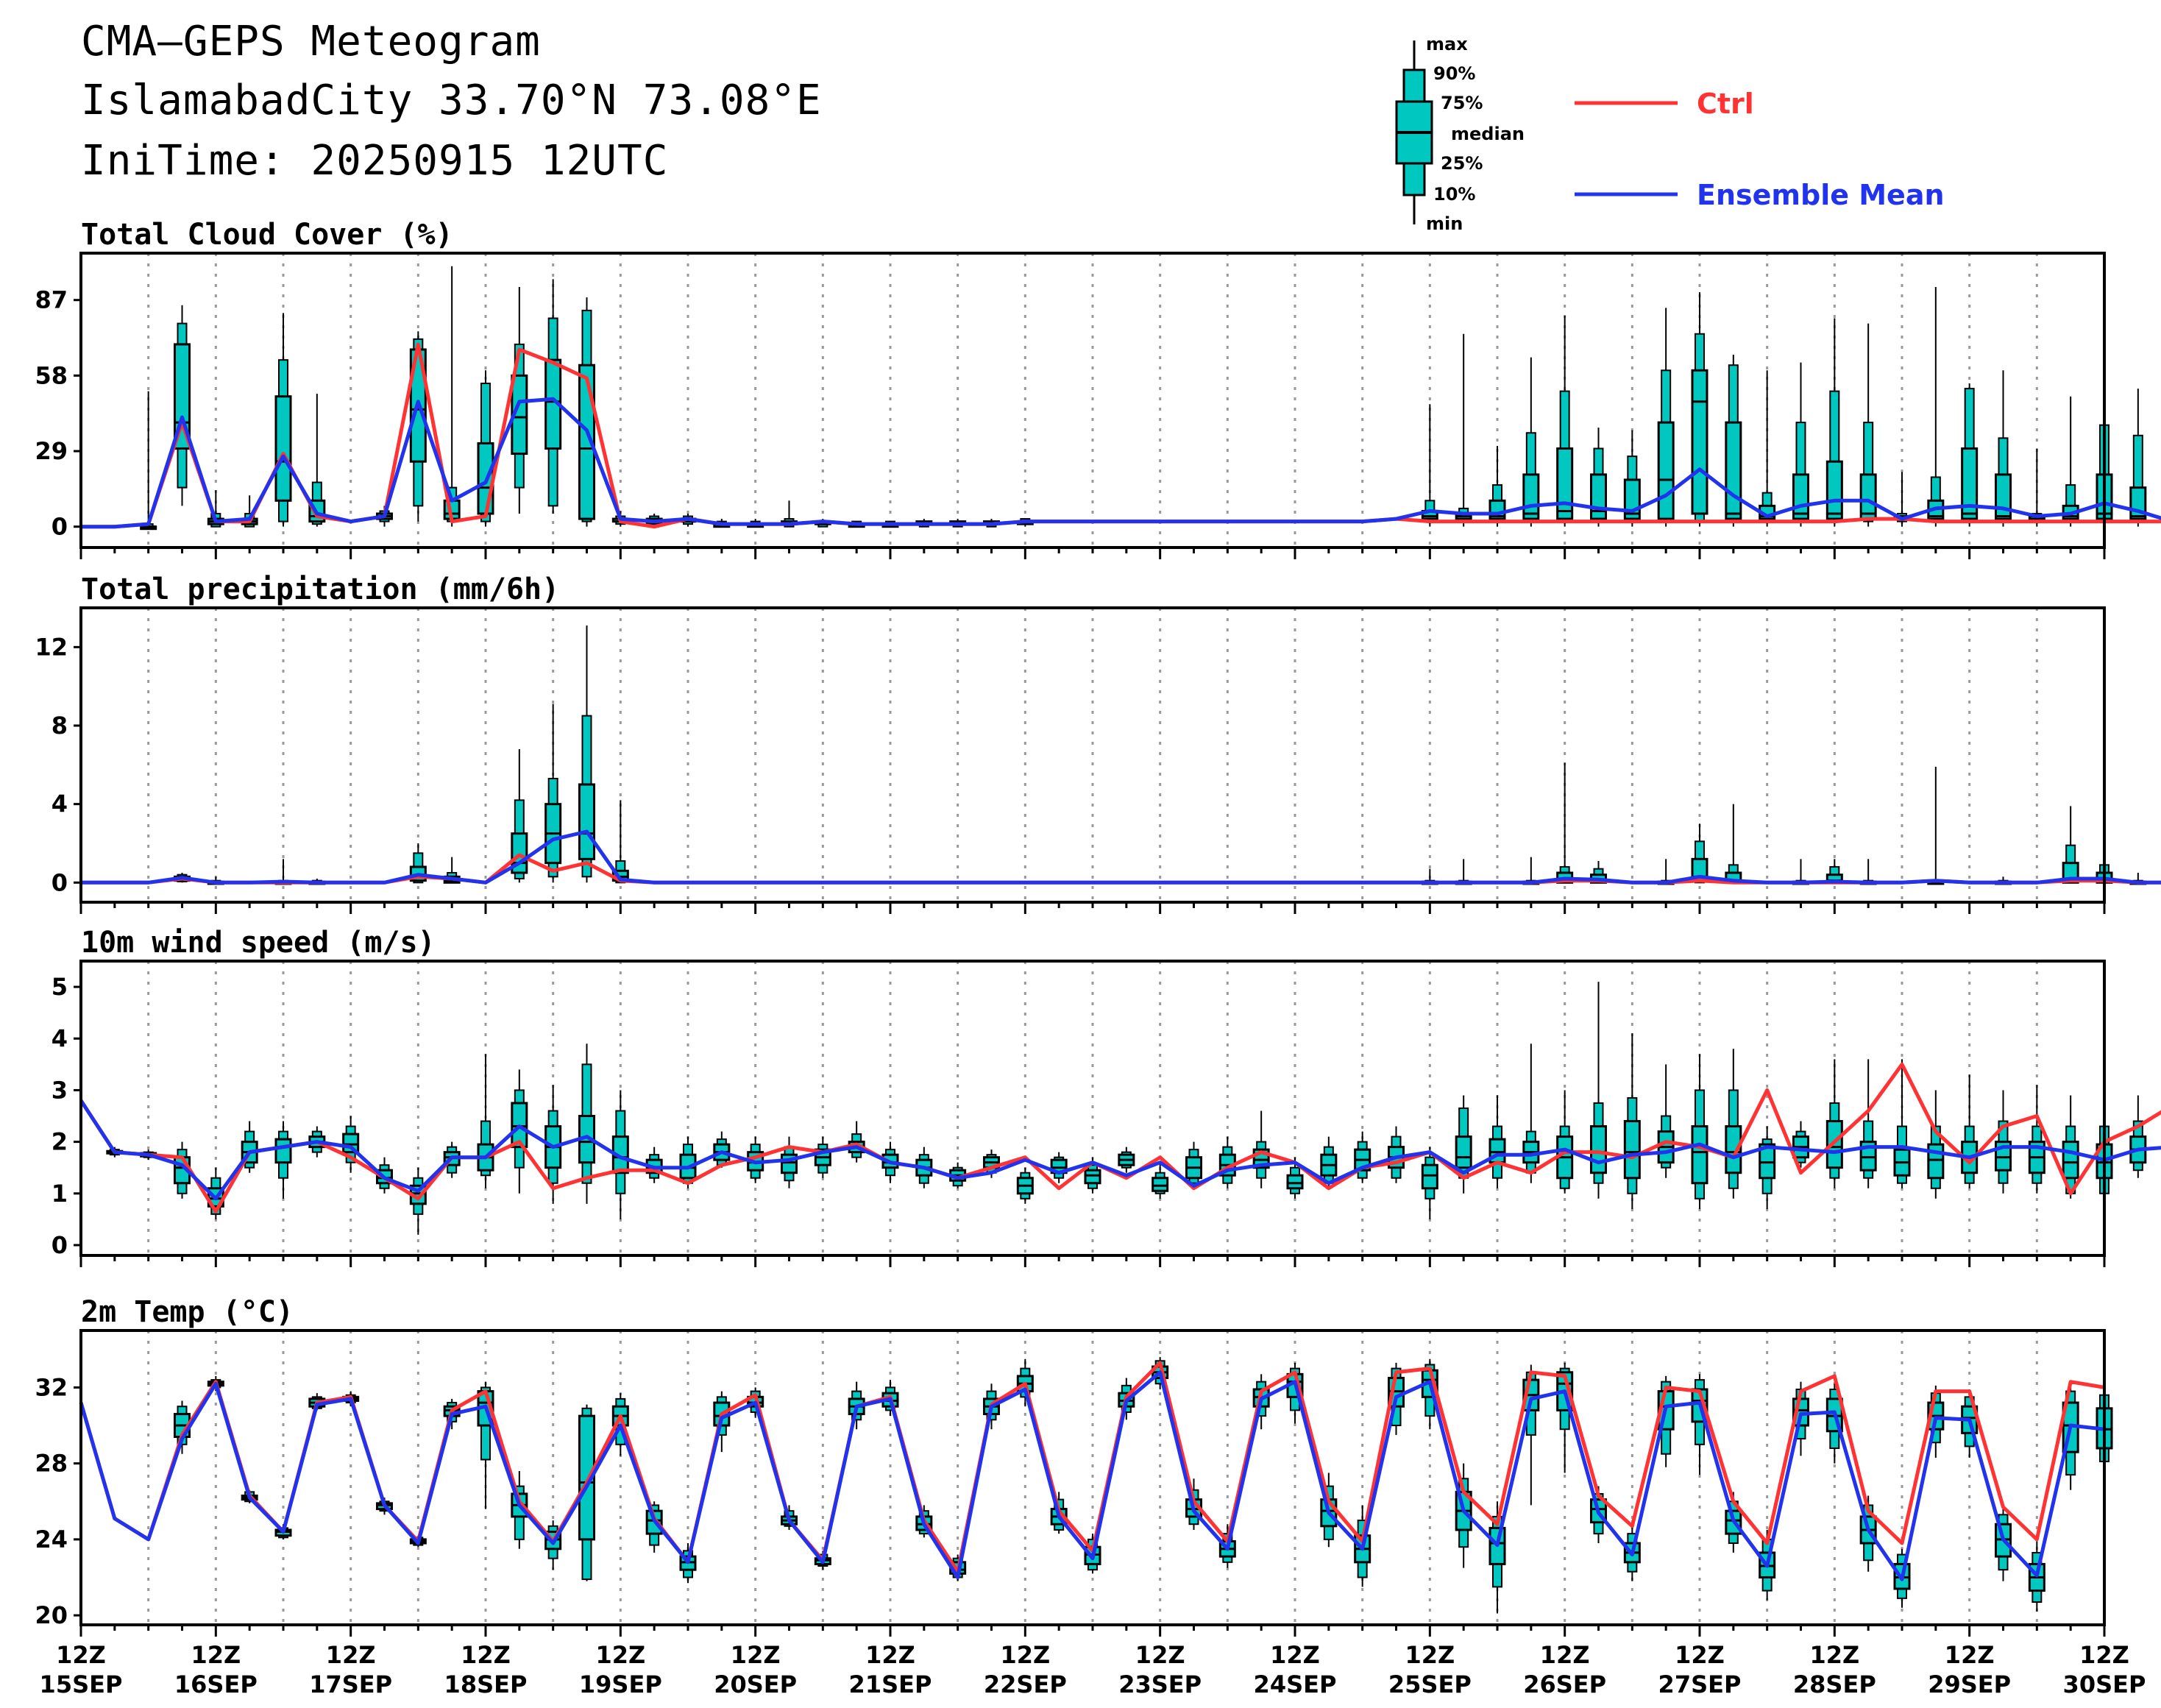  I want to click on x-tick-label-date: 26SEP, so click(1564, 1684).